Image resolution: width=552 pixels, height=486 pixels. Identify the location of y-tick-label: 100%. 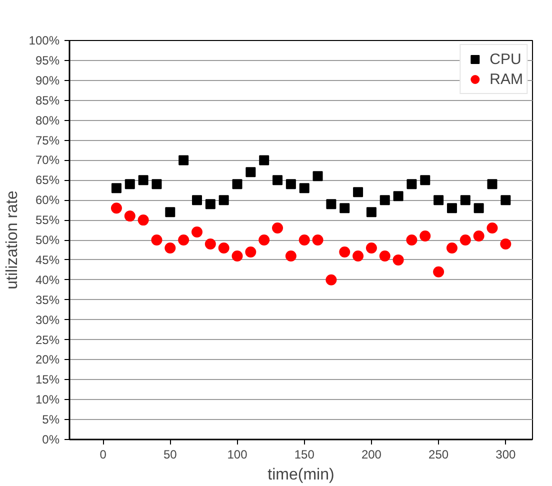
(44, 41).